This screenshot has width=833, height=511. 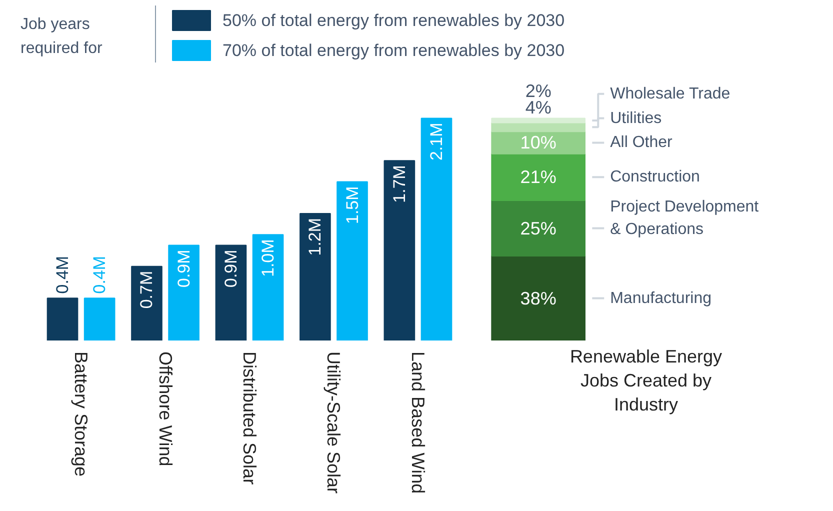 I want to click on data-label: 1.0M, so click(x=268, y=258).